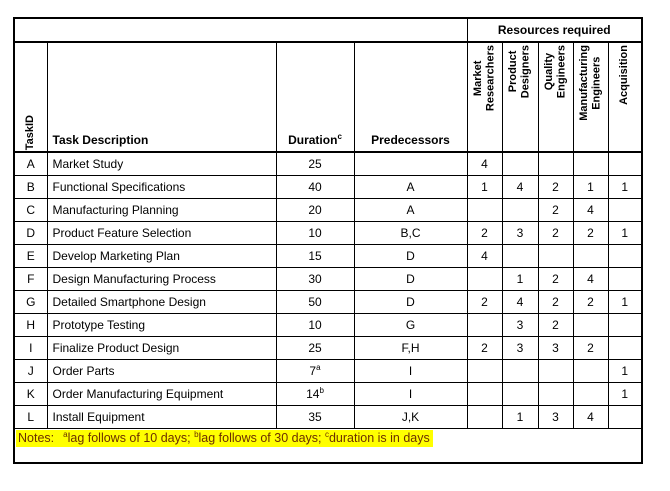 This screenshot has width=670, height=491. I want to click on column-header-market-researchers: Market Researchers, so click(484, 97).